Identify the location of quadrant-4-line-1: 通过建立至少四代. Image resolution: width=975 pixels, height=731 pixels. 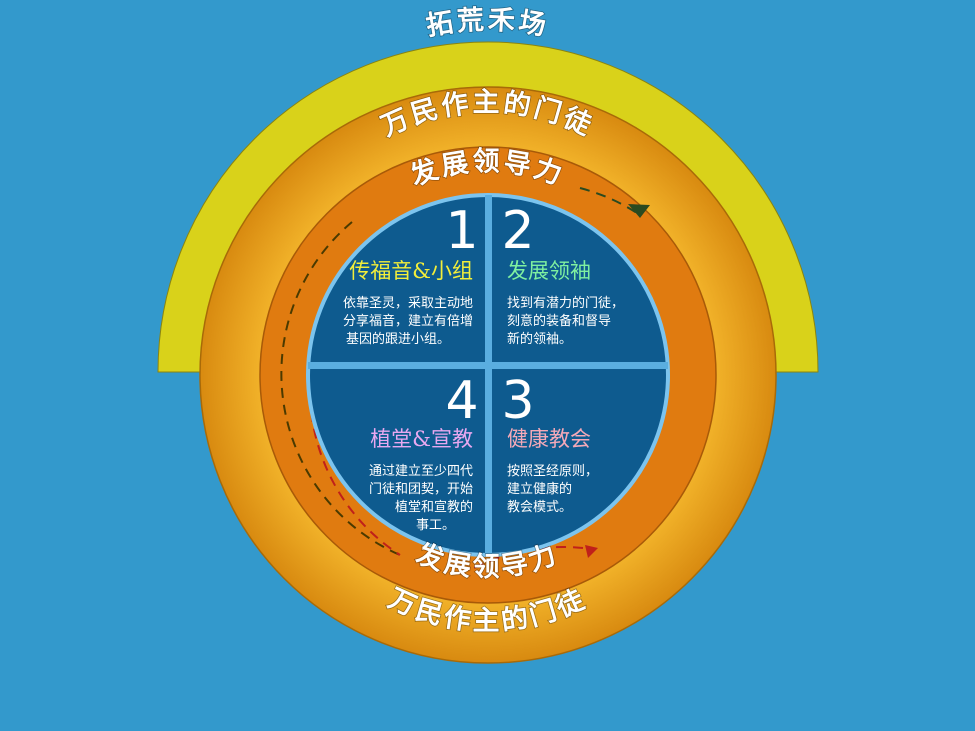
(421, 471).